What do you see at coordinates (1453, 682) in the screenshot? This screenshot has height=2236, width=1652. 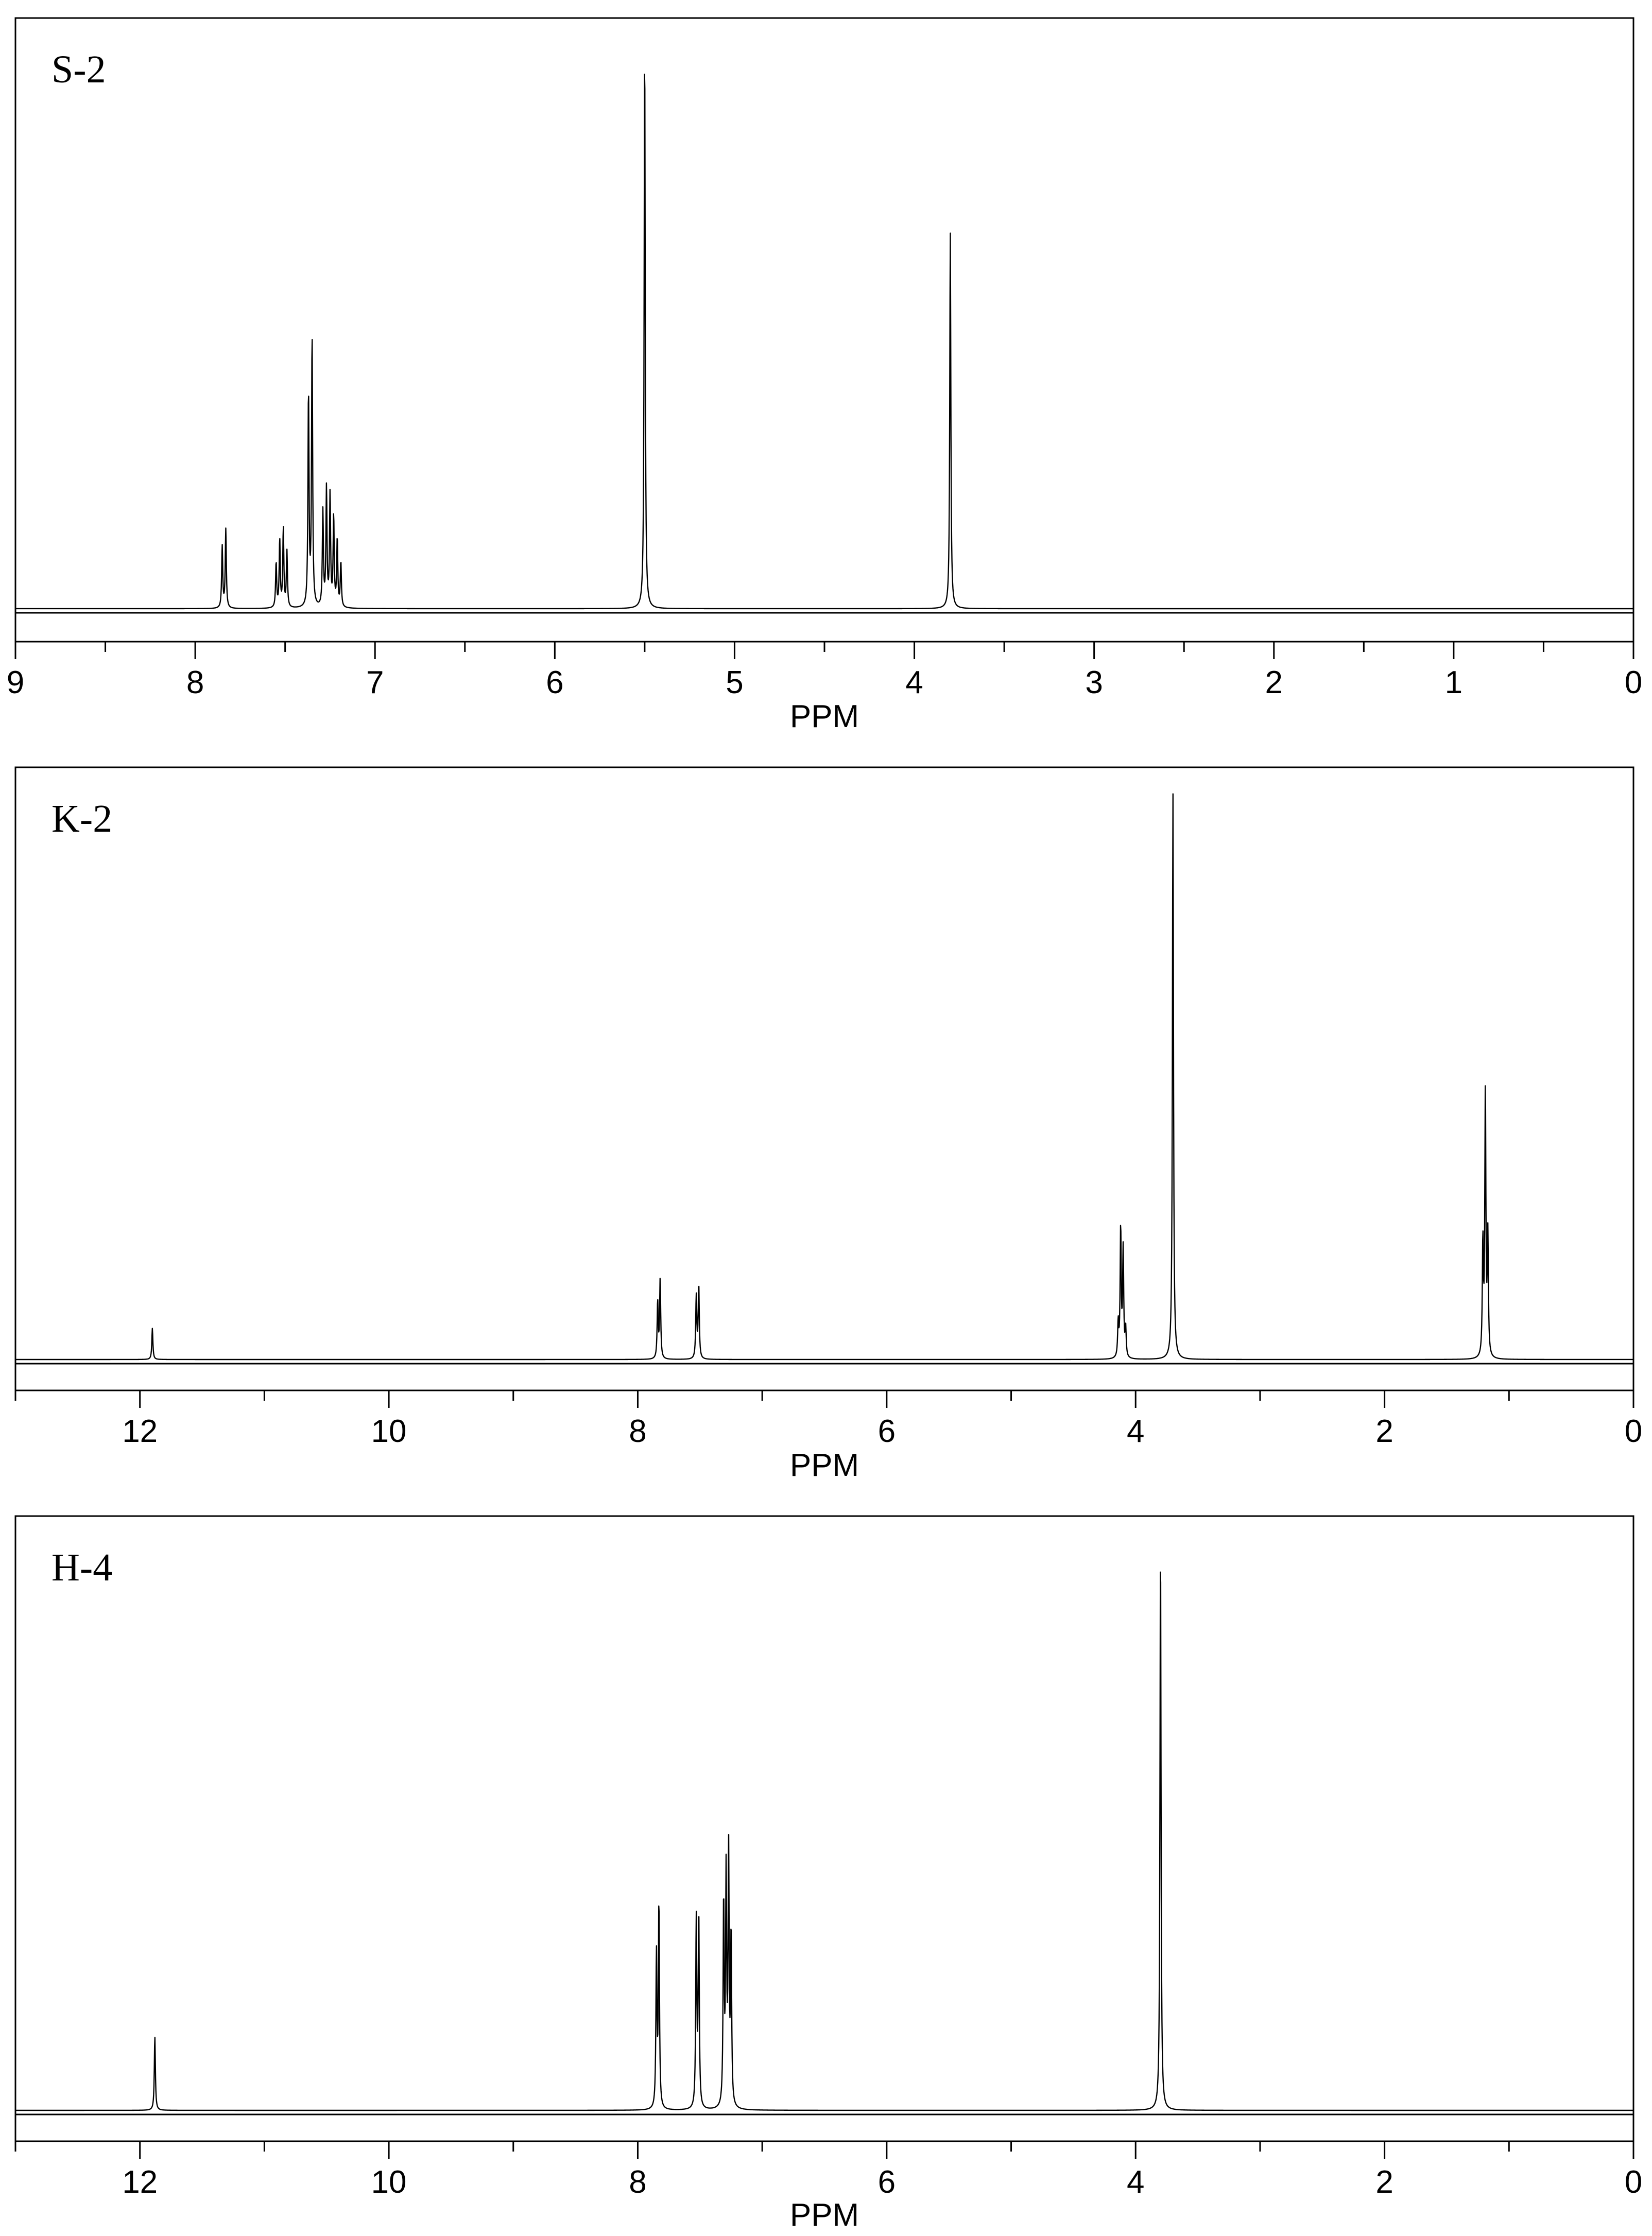 I see `x-tick-label: 1` at bounding box center [1453, 682].